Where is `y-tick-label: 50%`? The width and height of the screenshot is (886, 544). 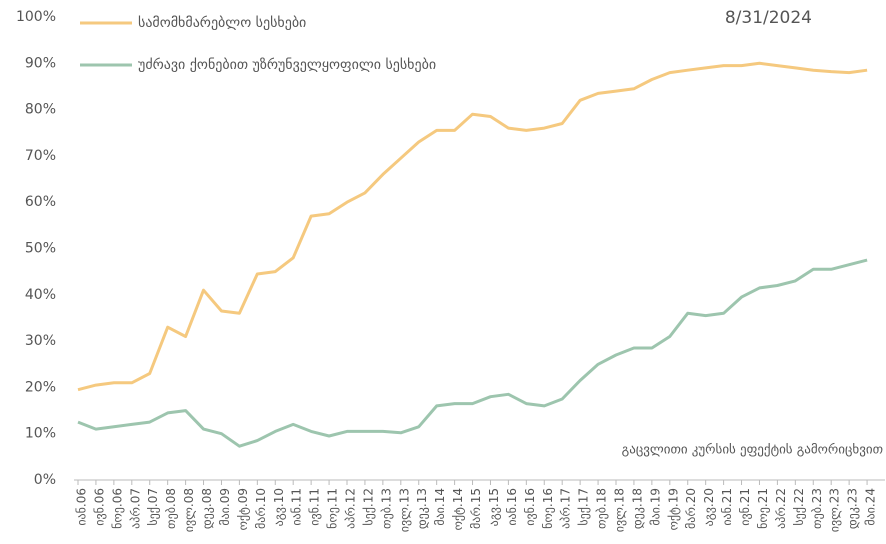 y-tick-label: 50% is located at coordinates (40, 249).